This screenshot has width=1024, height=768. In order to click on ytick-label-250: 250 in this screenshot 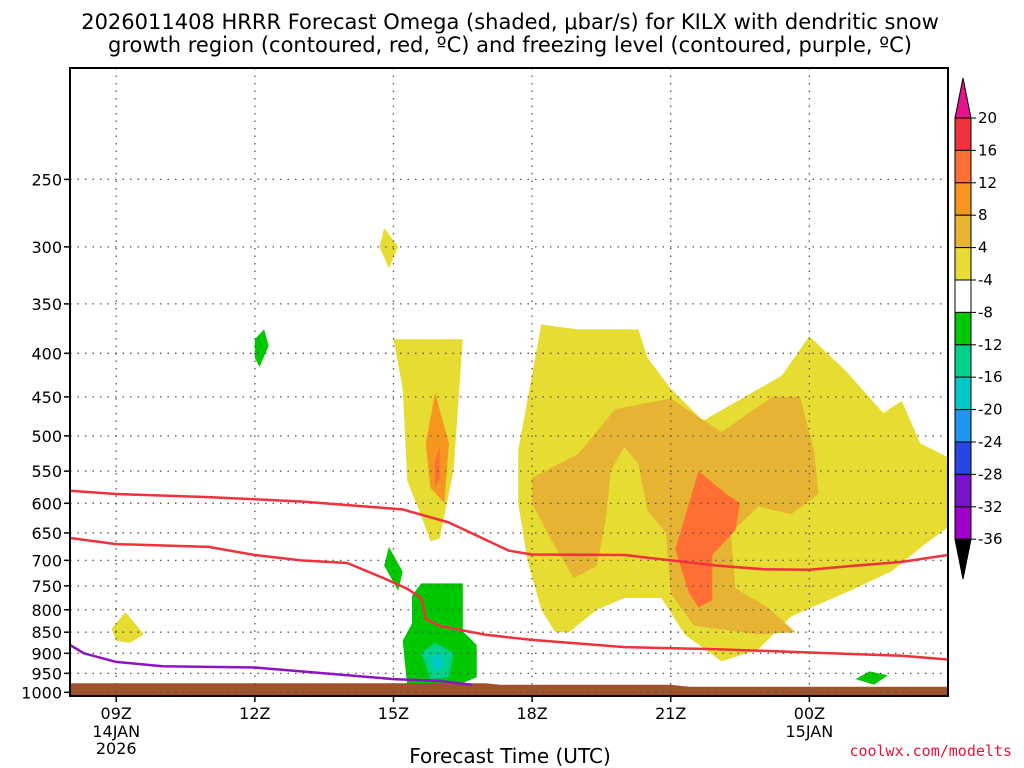, I will do `click(46, 179)`.